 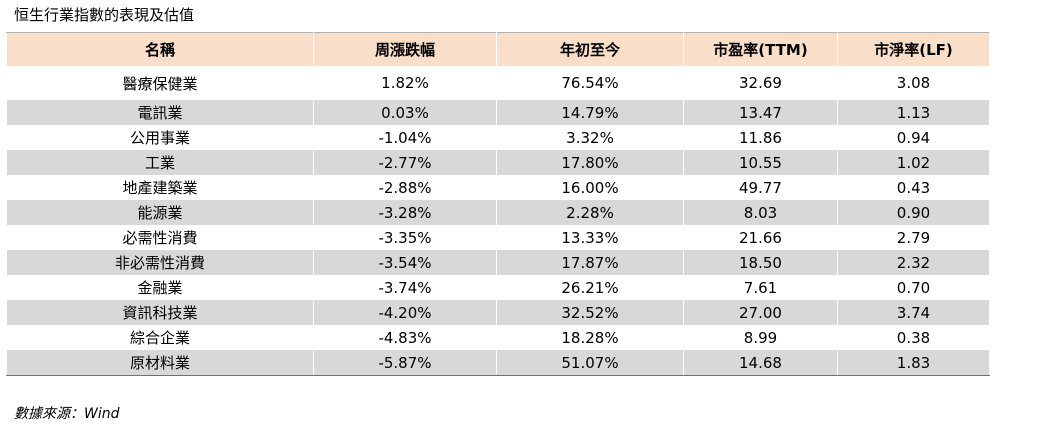 I want to click on cell-pb-lf: 1.83, so click(x=913, y=363).